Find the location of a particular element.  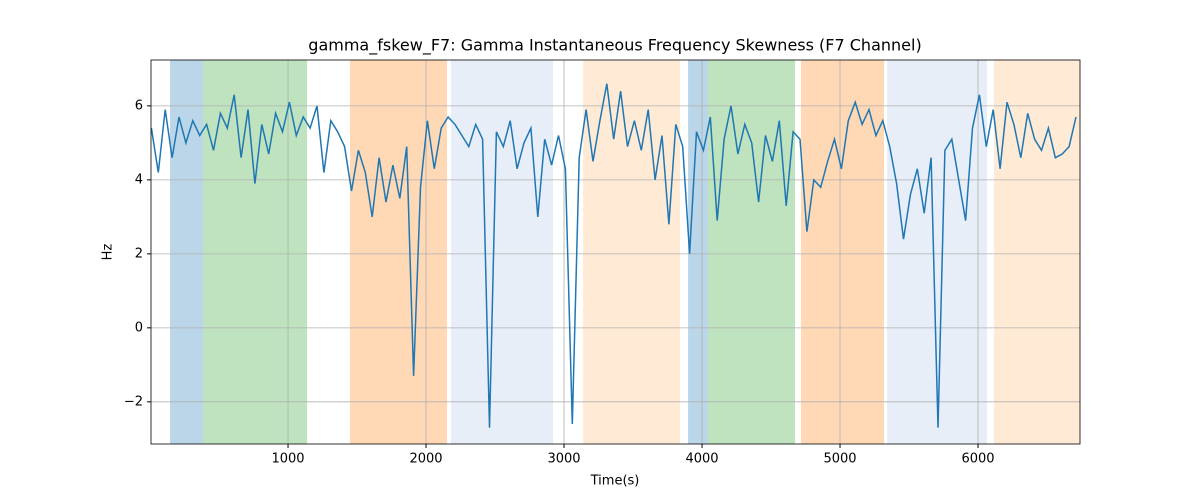

x-tick-label: 6000 is located at coordinates (977, 459).